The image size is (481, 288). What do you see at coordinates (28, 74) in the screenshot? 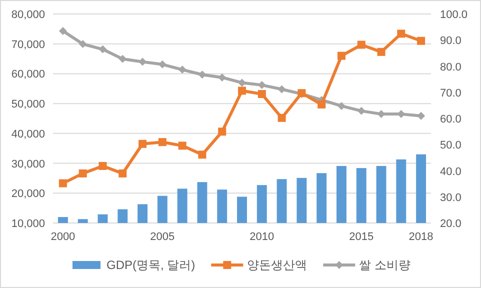
I see `y-tick-label: 60,000` at bounding box center [28, 74].